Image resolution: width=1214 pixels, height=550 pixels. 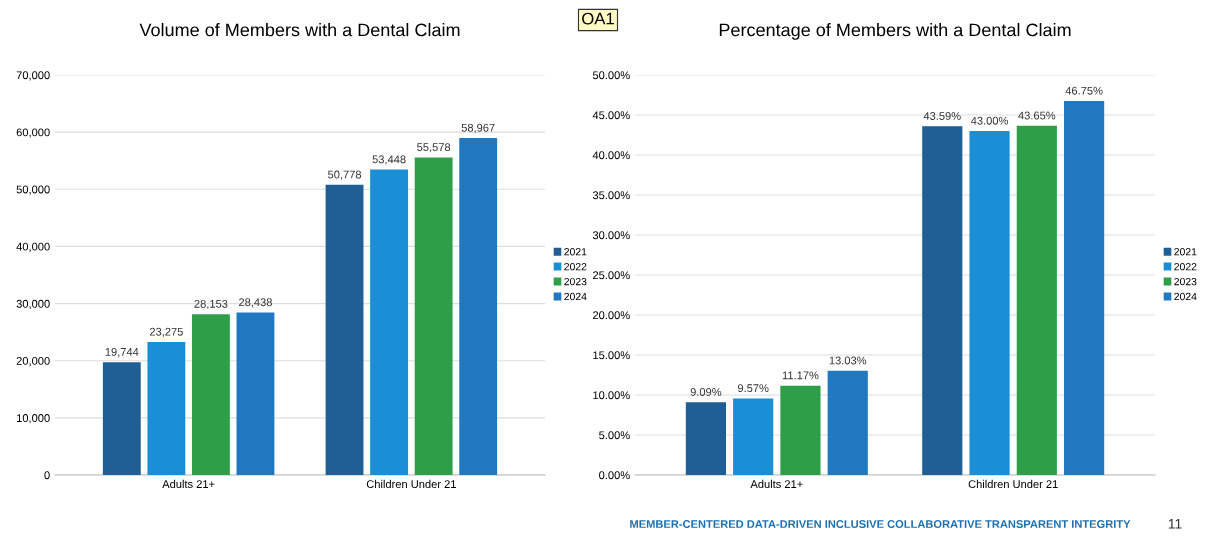 I want to click on y-tick-label: 40,000, so click(x=33, y=247).